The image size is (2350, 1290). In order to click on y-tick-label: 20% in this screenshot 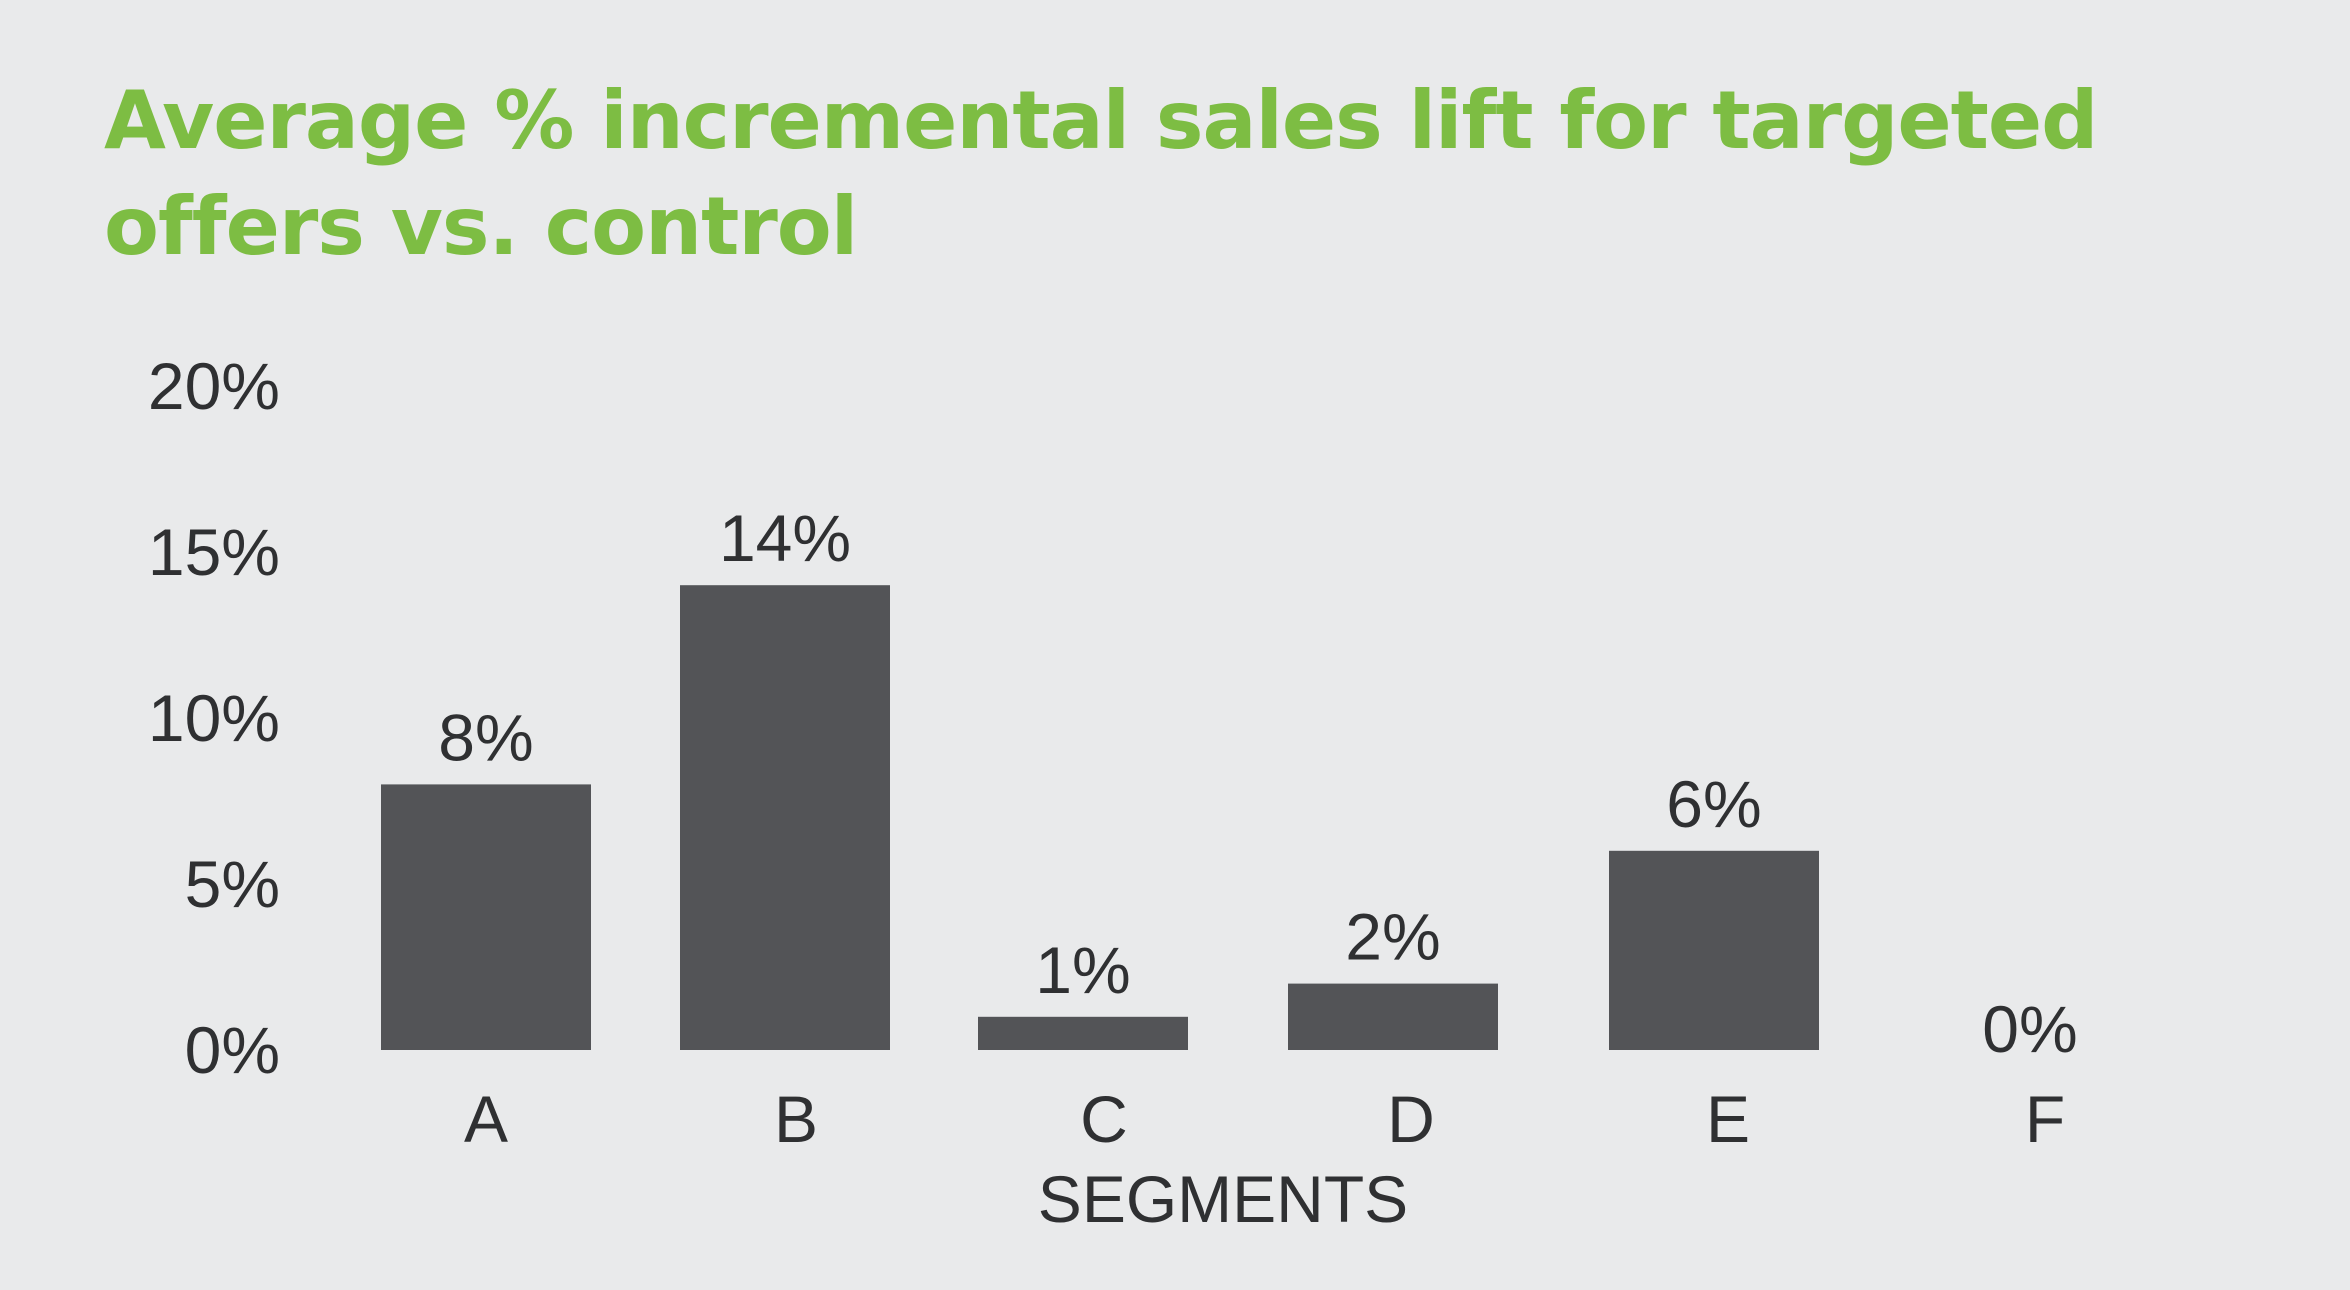, I will do `click(214, 386)`.